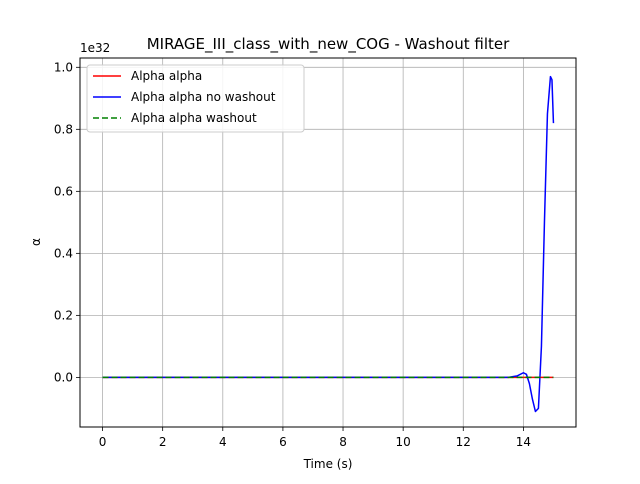  I want to click on x-tick-label: 10, so click(403, 442).